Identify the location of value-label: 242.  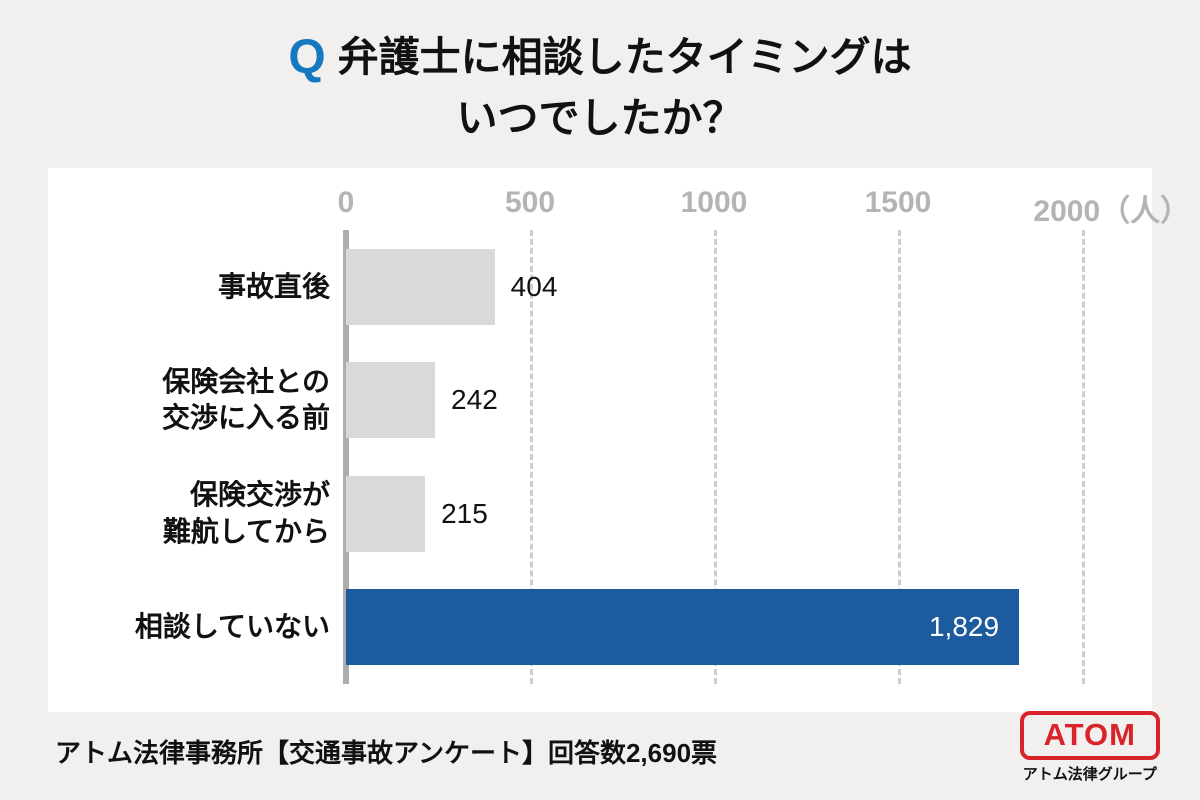
(474, 400).